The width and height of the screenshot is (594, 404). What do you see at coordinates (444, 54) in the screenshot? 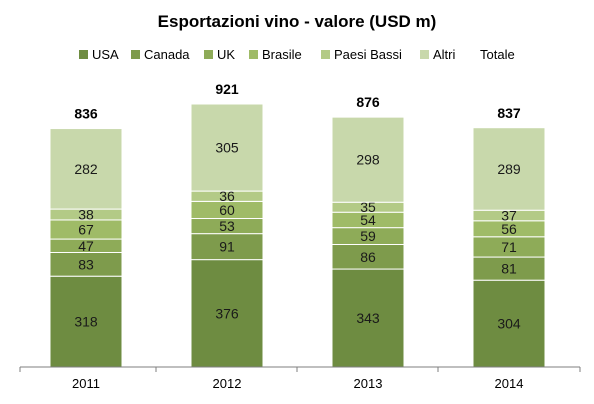
I see `legend-label-5: Altri` at bounding box center [444, 54].